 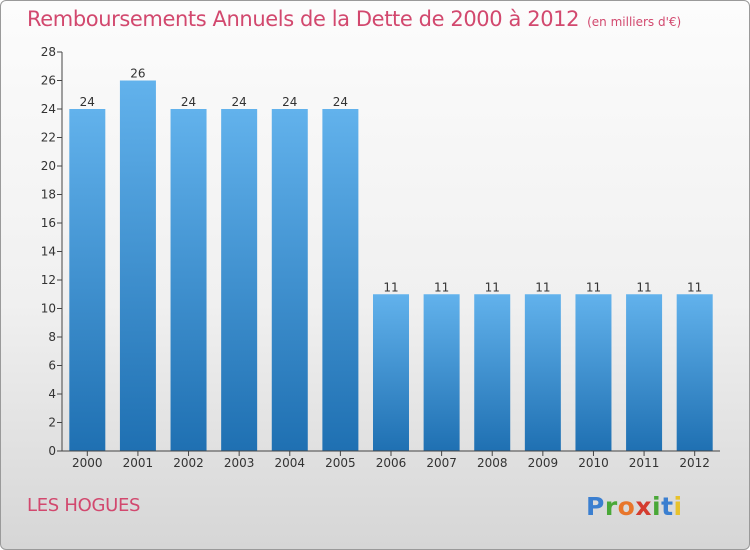 What do you see at coordinates (239, 463) in the screenshot?
I see `x-tick-label-2003: 2003` at bounding box center [239, 463].